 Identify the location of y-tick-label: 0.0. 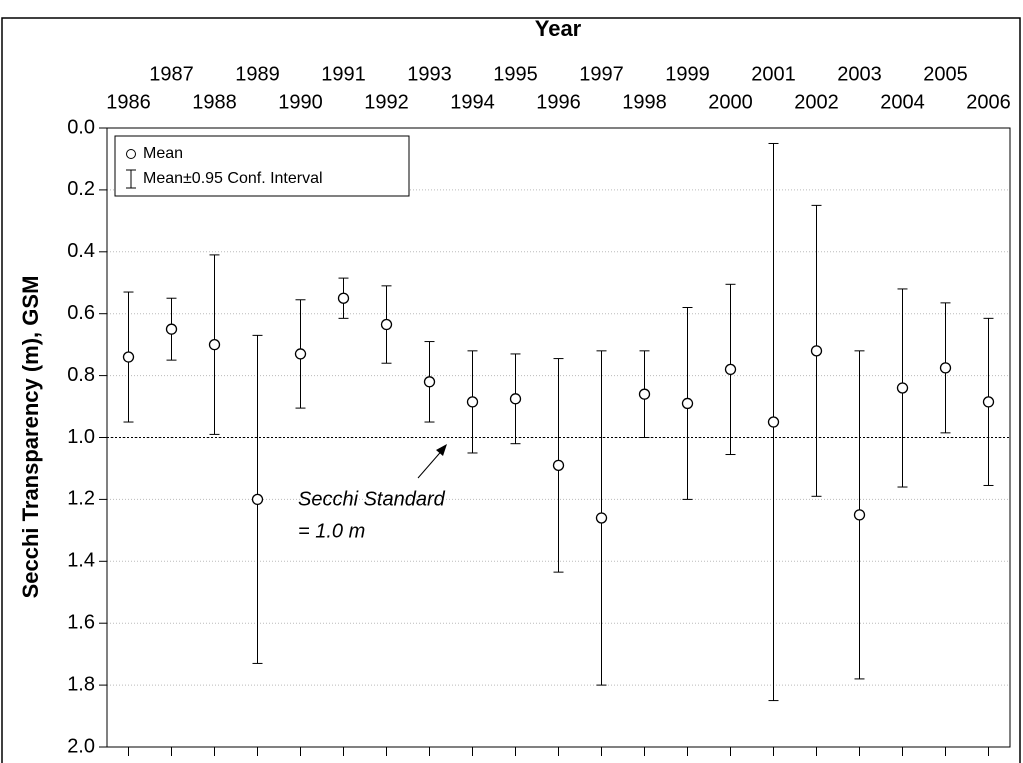
(81, 127).